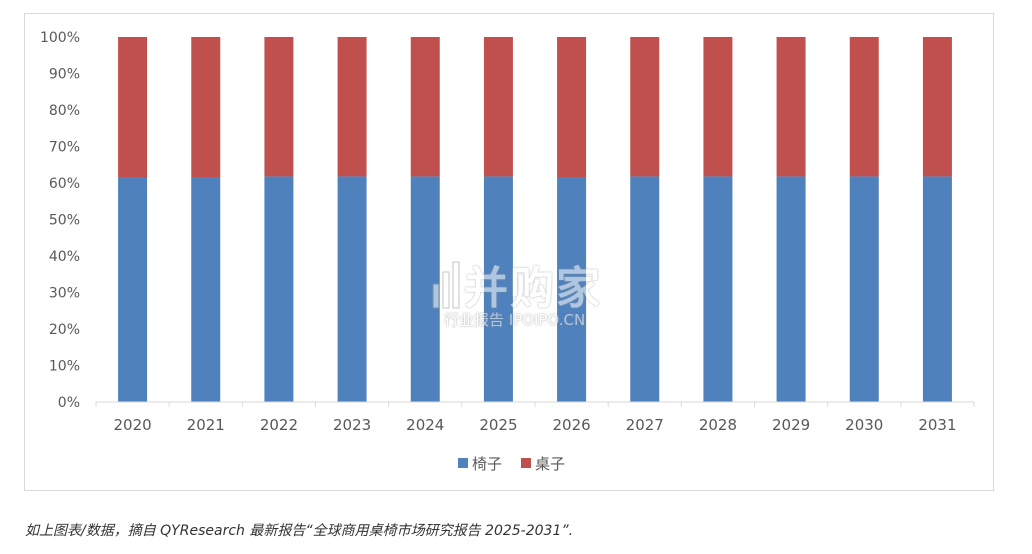 Image resolution: width=1032 pixels, height=554 pixels. What do you see at coordinates (498, 107) in the screenshot?
I see `bar-table-2025` at bounding box center [498, 107].